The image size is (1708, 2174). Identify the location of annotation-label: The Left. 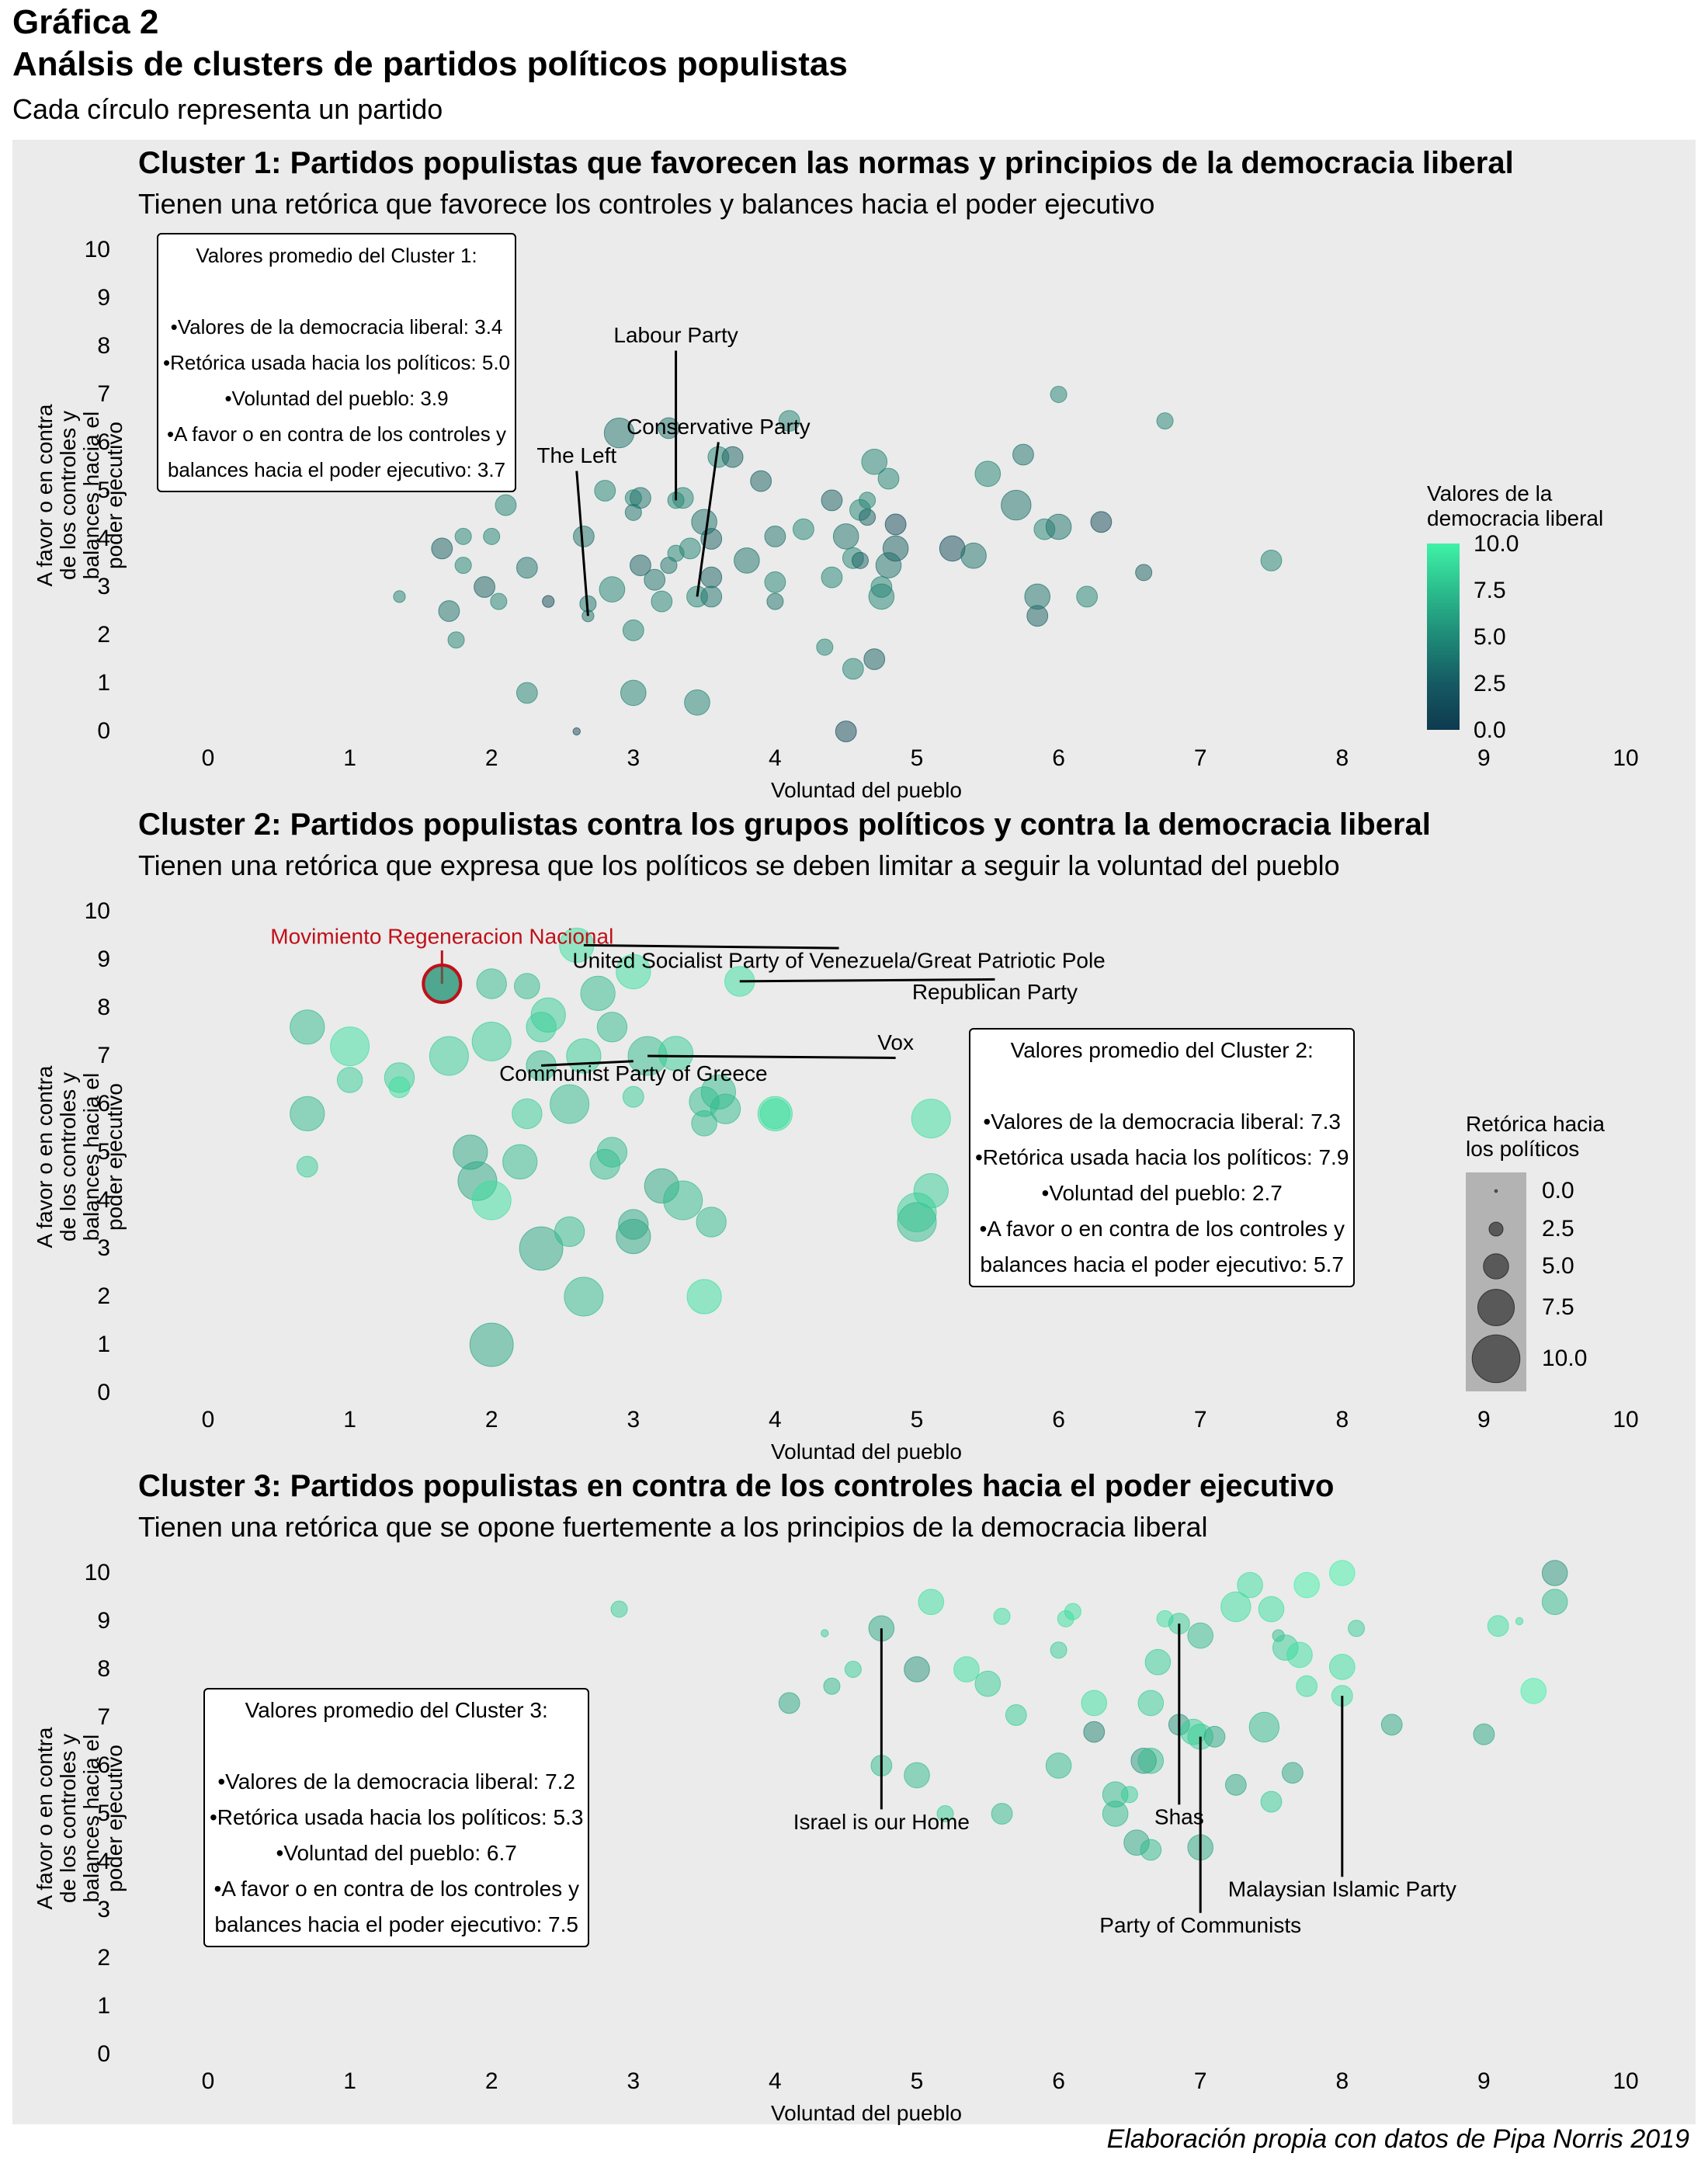
(576, 455).